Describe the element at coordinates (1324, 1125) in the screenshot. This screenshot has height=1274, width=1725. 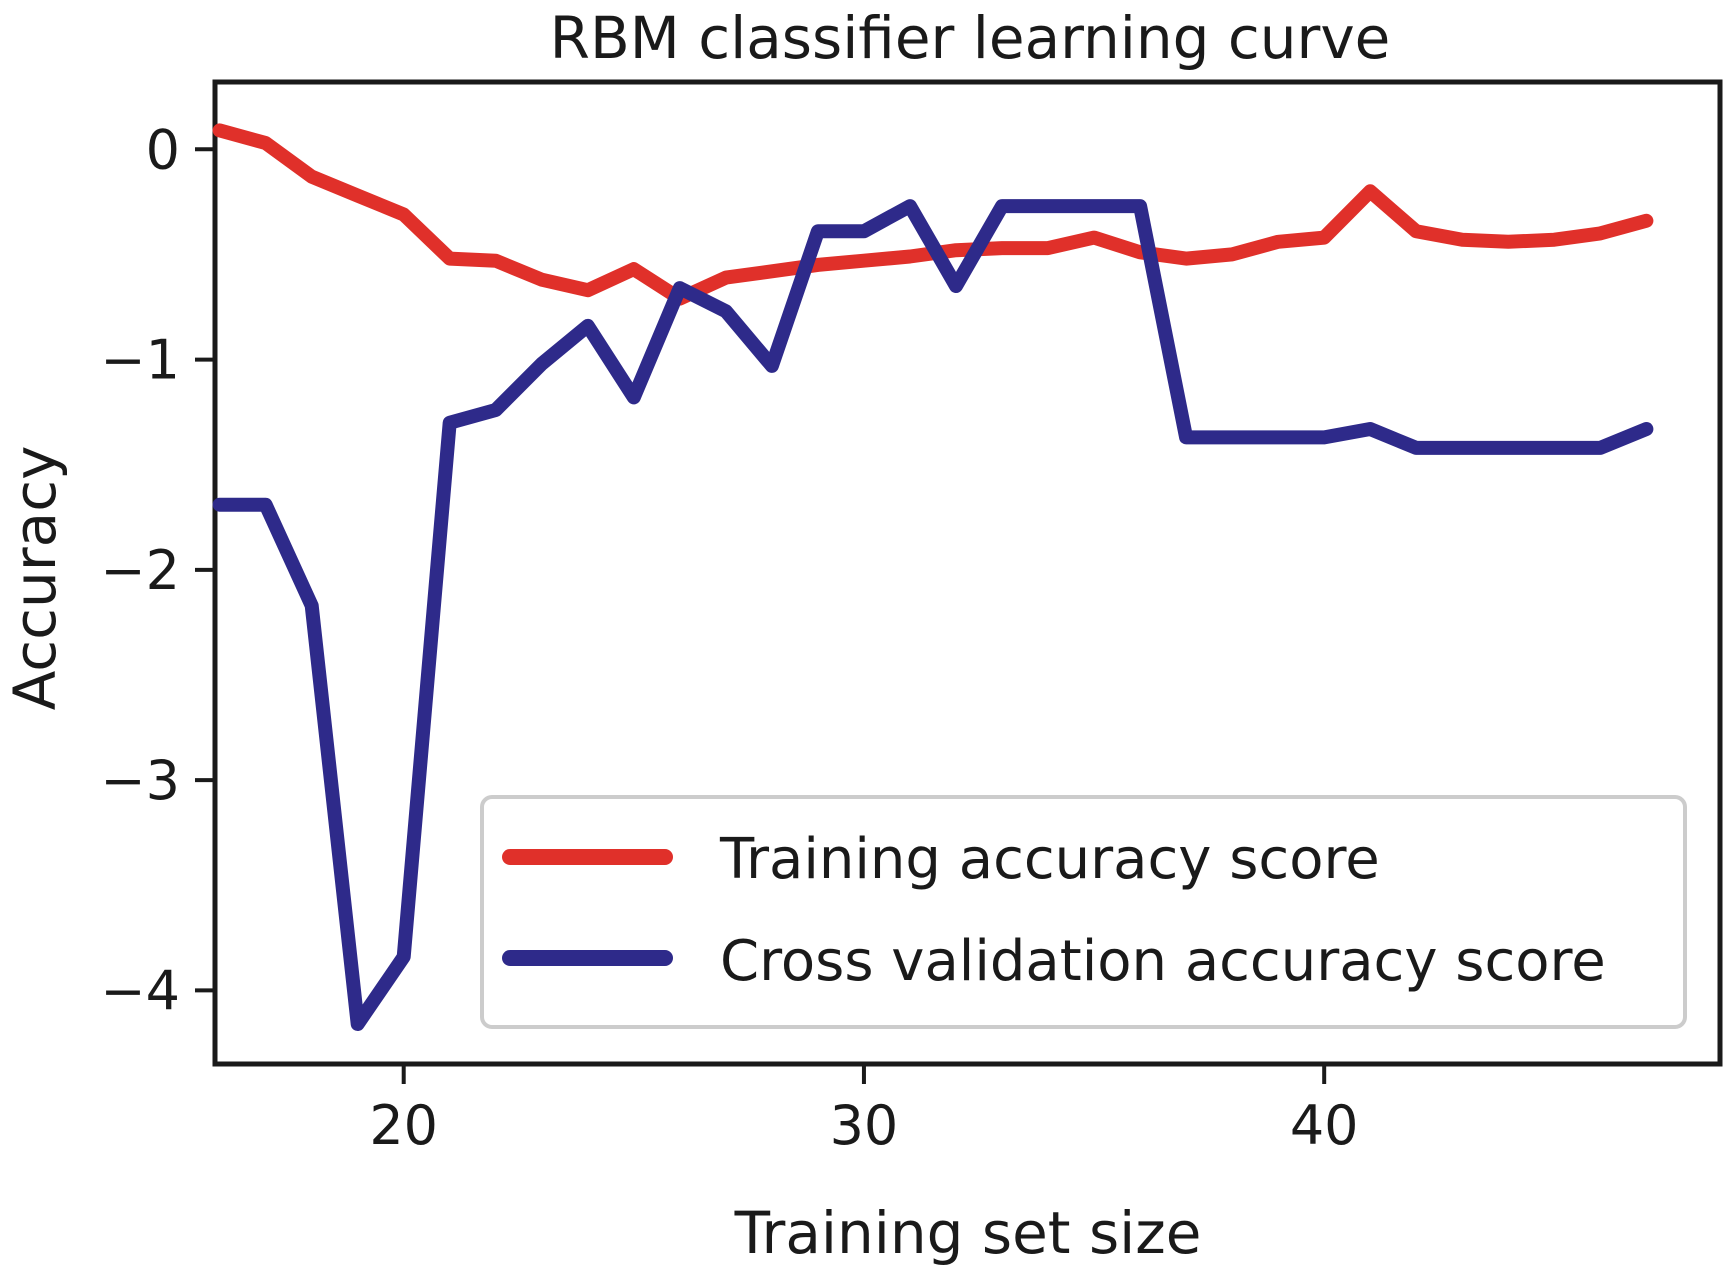
I see `x-tick-label: 40` at that location.